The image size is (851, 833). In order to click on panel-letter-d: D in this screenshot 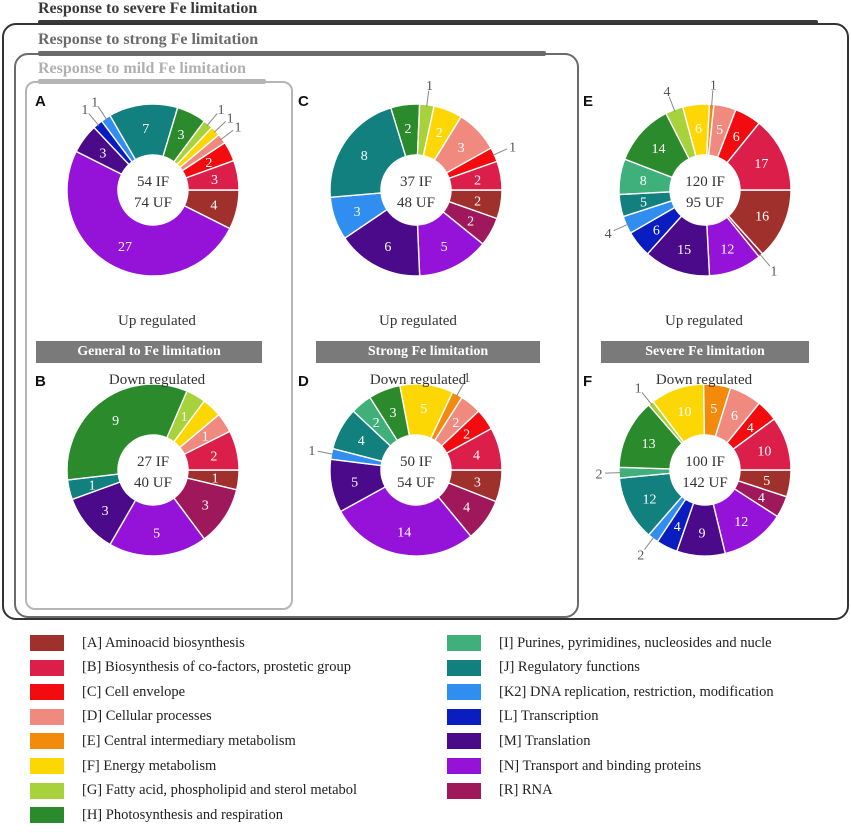, I will do `click(303, 381)`.